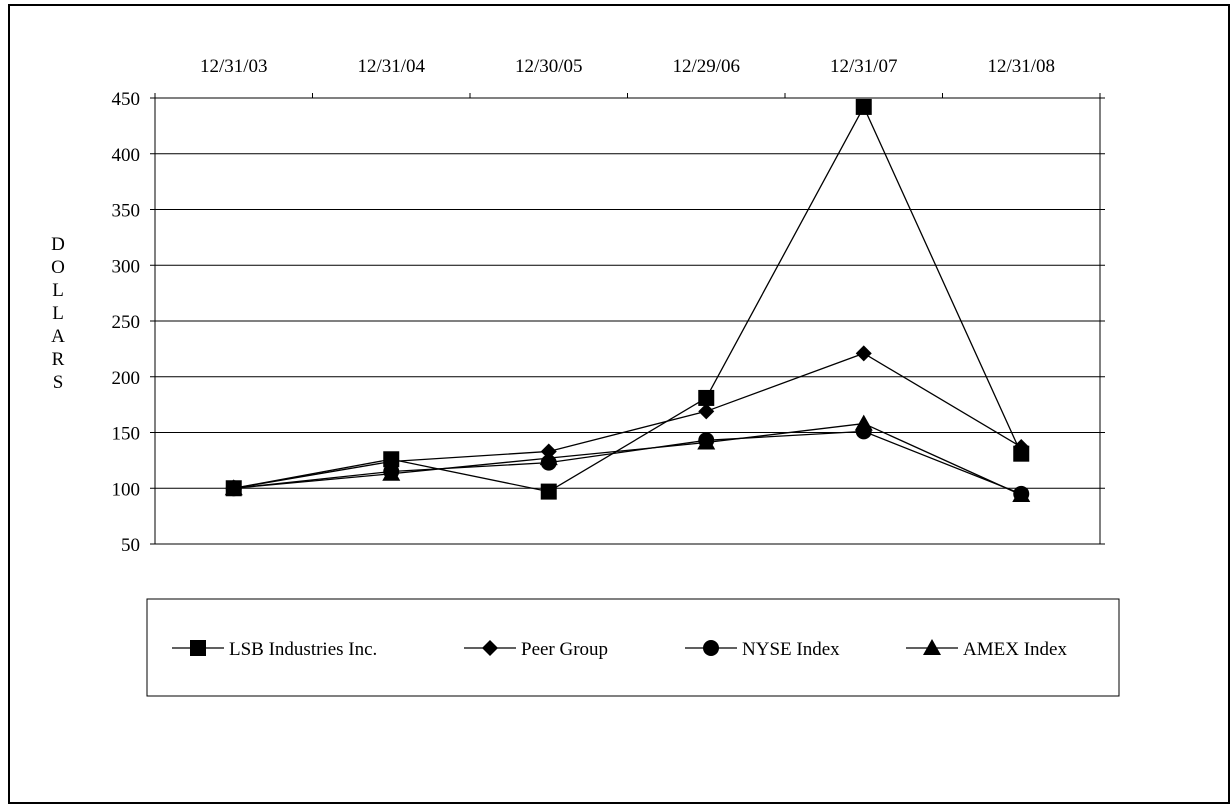 This screenshot has width=1232, height=804. I want to click on y-tick-label: 400, so click(126, 155).